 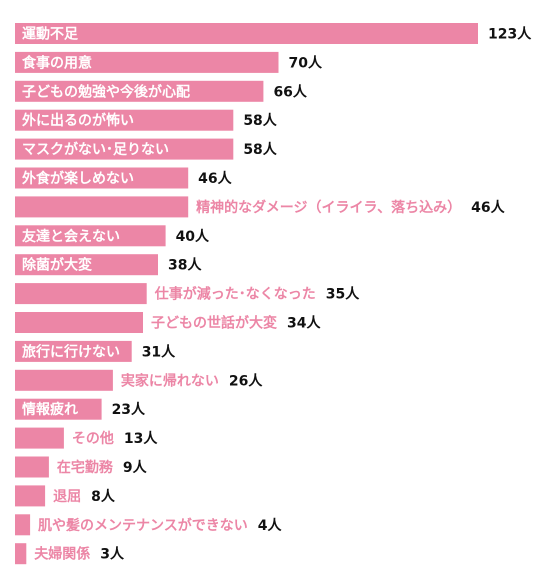 I want to click on category-label-9: 除菌が大変, so click(x=57, y=265).